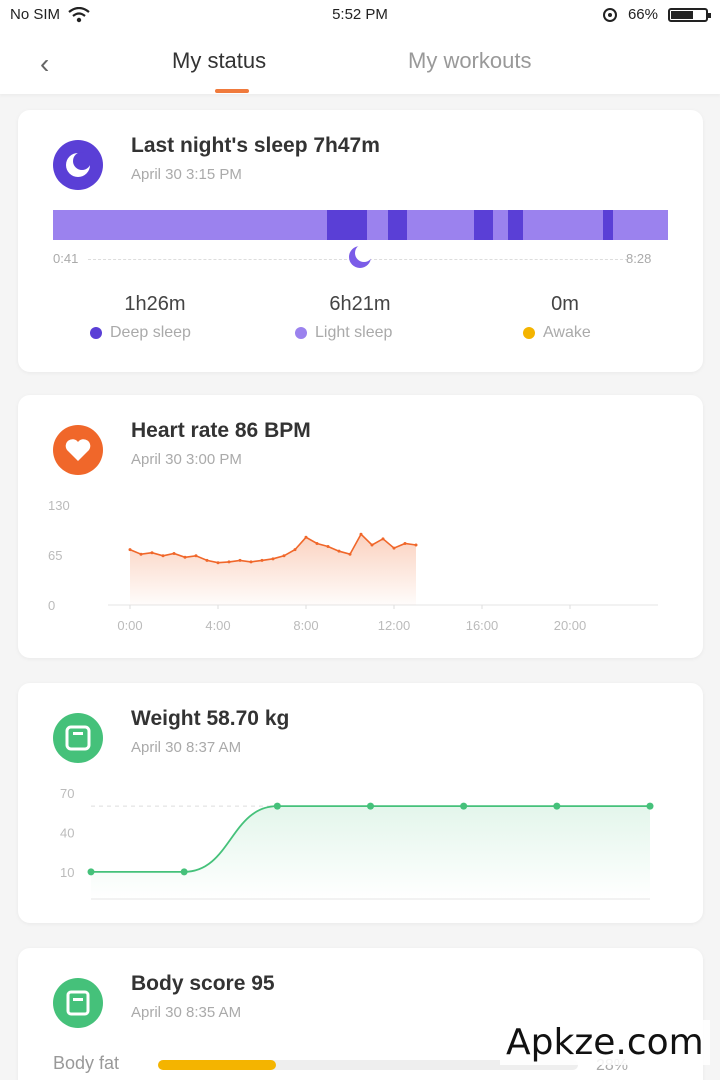 Image resolution: width=720 pixels, height=1080 pixels. I want to click on y-tick-label: 70, so click(67, 793).